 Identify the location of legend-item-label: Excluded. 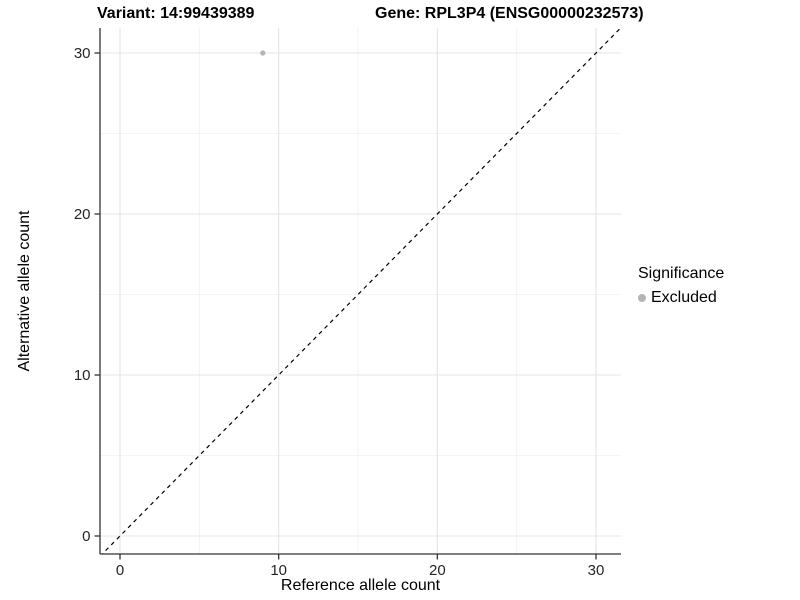
(684, 297).